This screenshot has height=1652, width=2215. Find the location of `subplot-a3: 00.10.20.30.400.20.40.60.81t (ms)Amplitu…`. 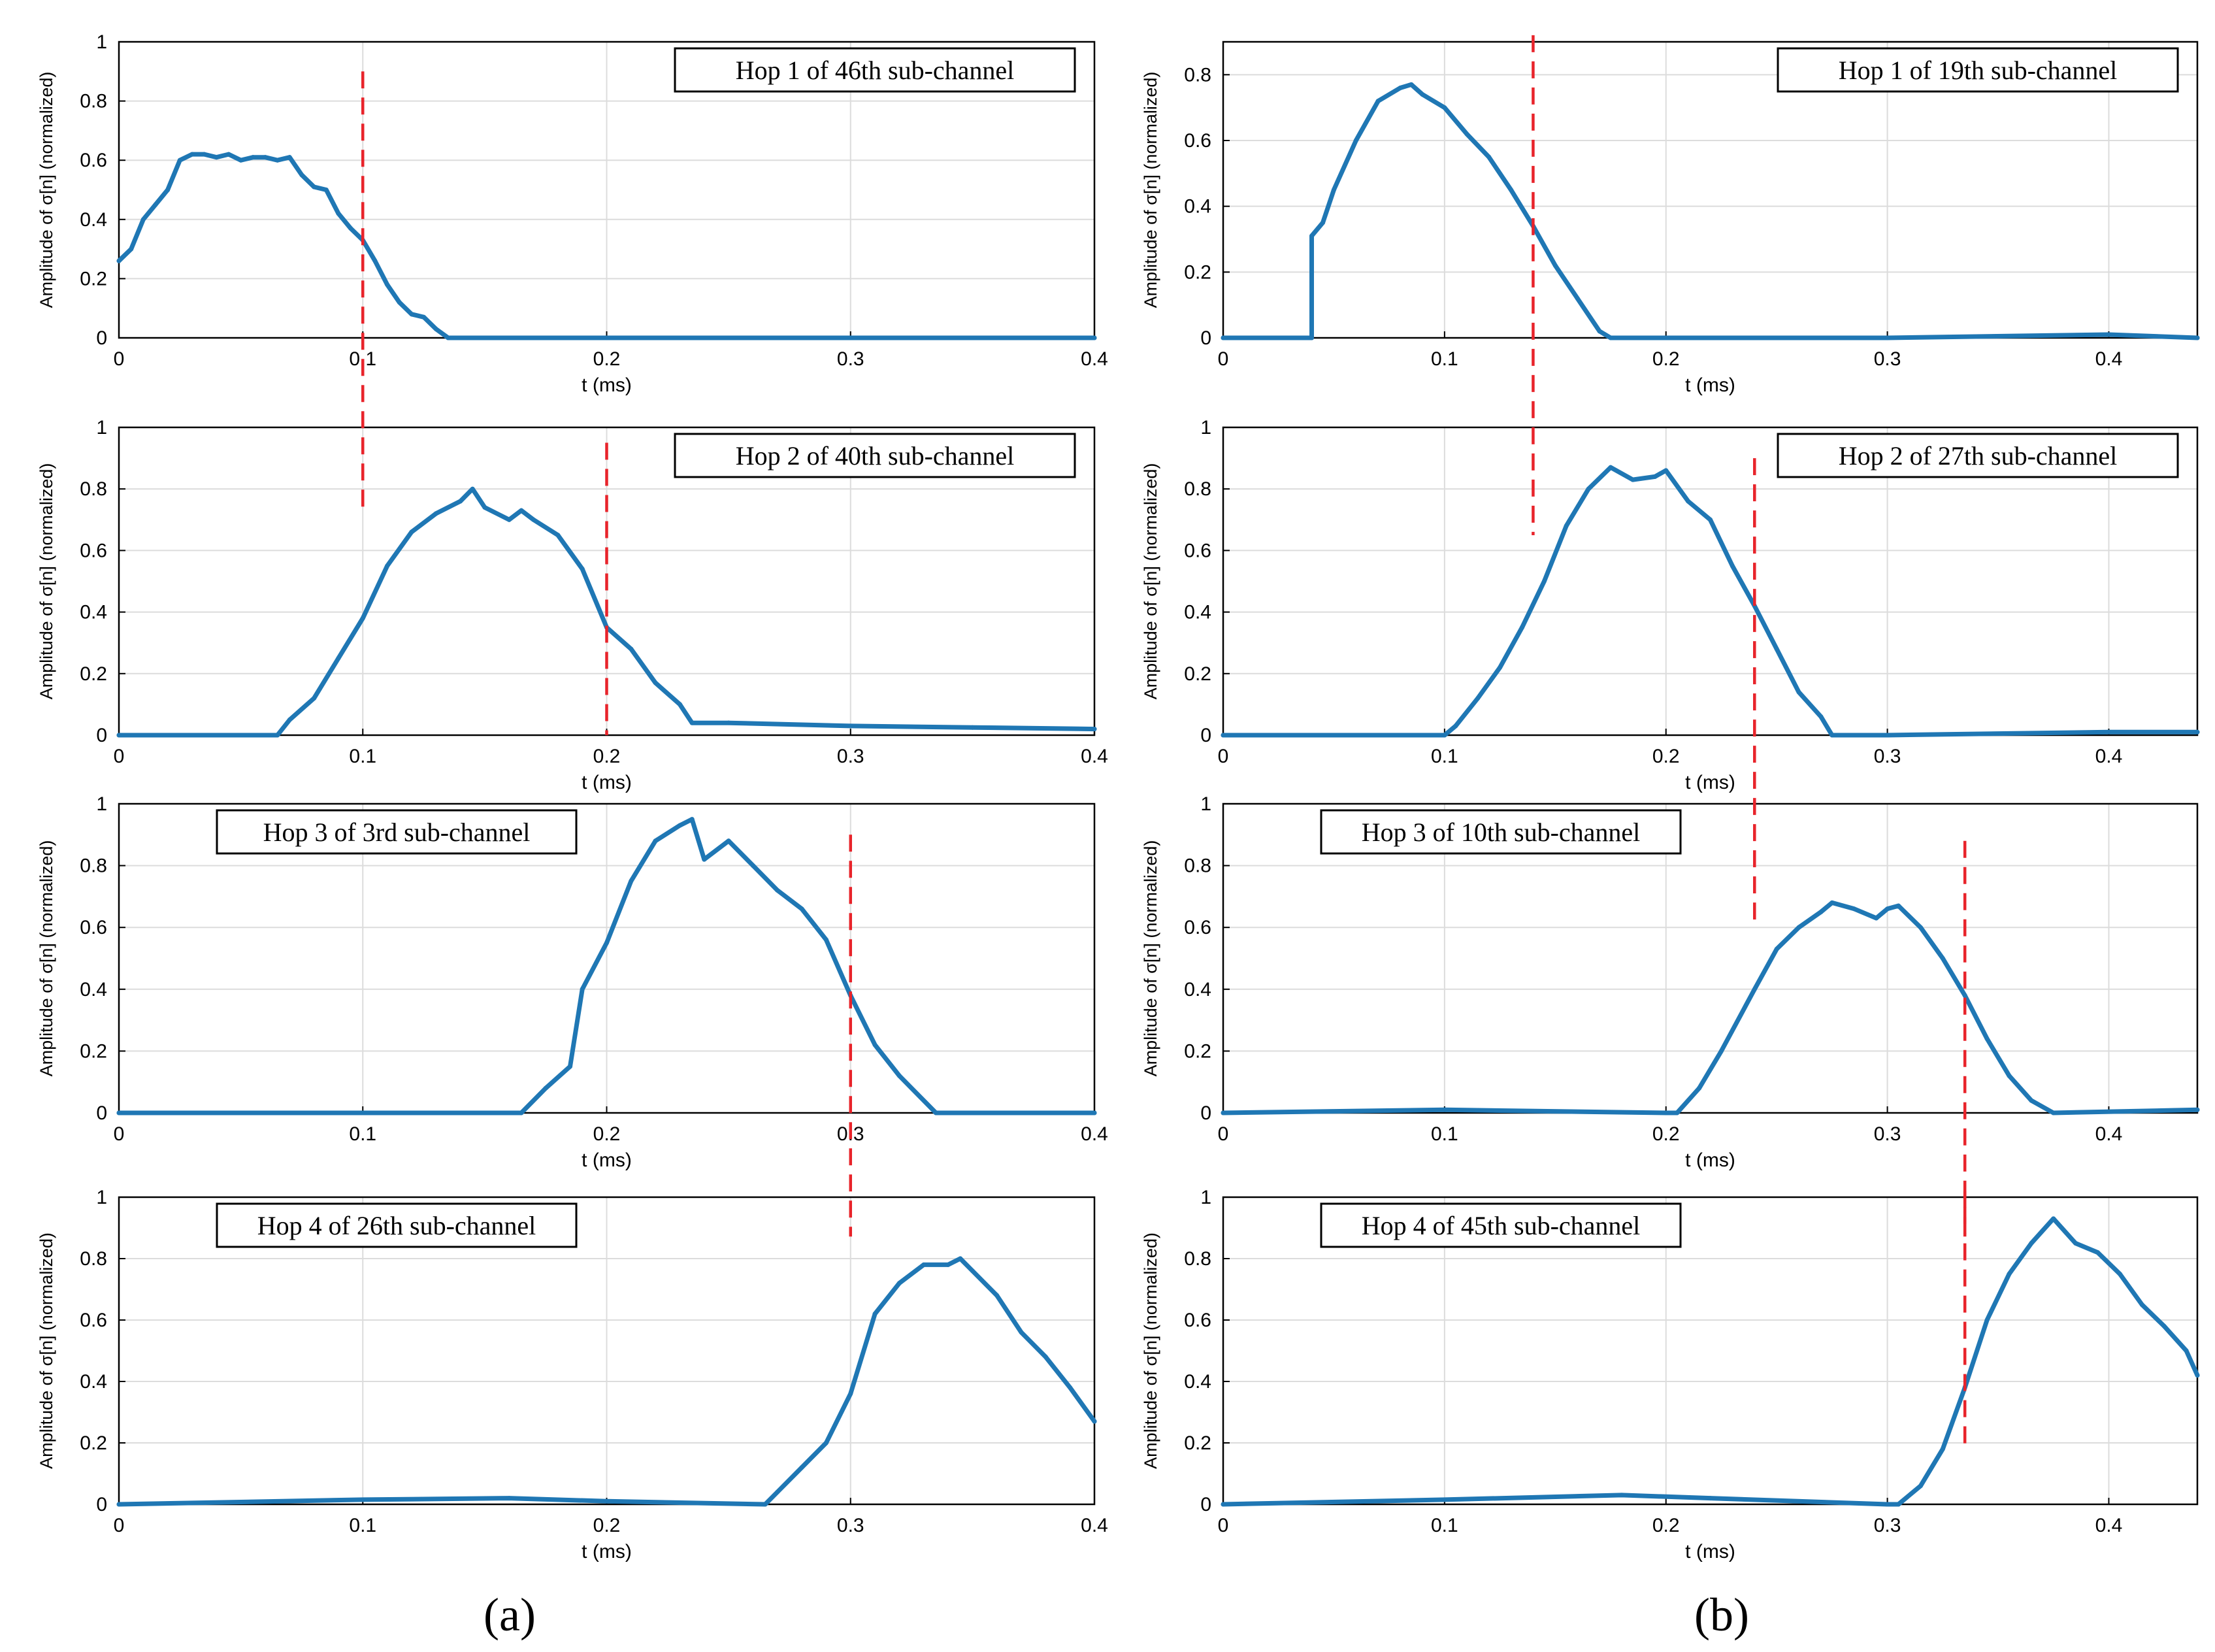

subplot-a3: 00.10.20.30.400.20.40.60.81t (ms)Amplitu… is located at coordinates (573, 982).